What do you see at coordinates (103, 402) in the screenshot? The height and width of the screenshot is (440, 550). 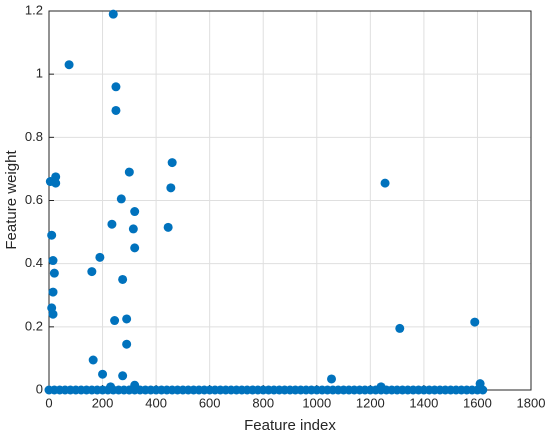 I see `x-tick-label: 200` at bounding box center [103, 402].